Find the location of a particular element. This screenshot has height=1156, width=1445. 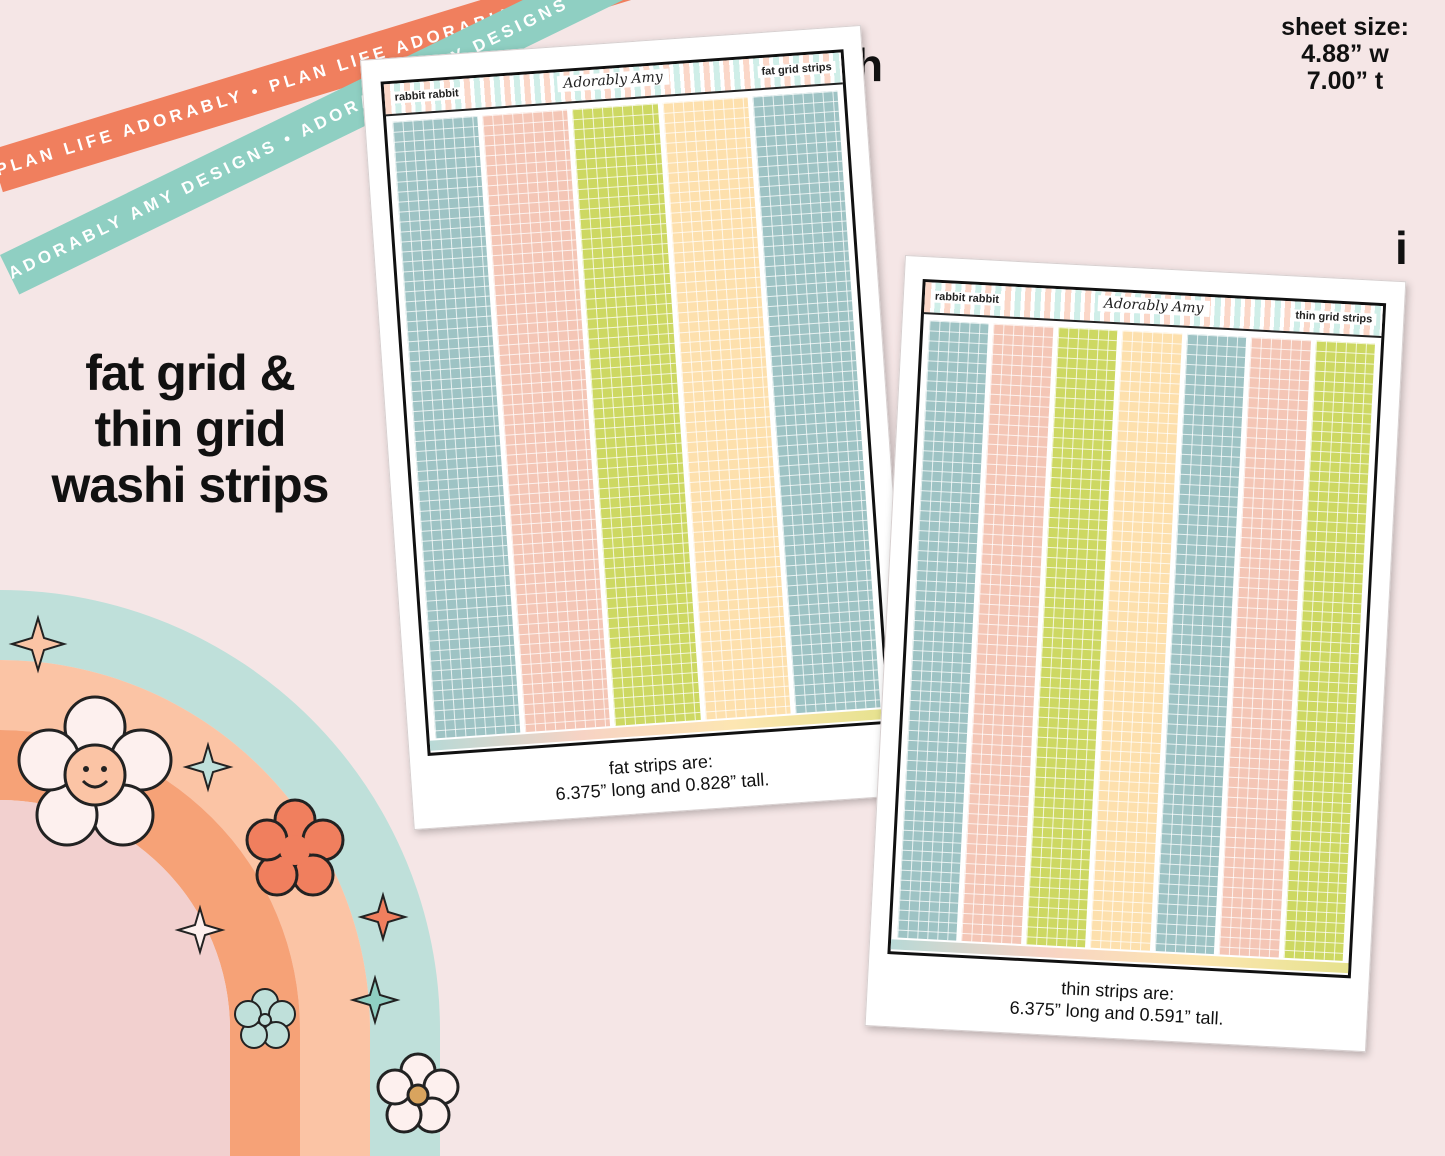

title-line-3: washi strips is located at coordinates (190, 485).